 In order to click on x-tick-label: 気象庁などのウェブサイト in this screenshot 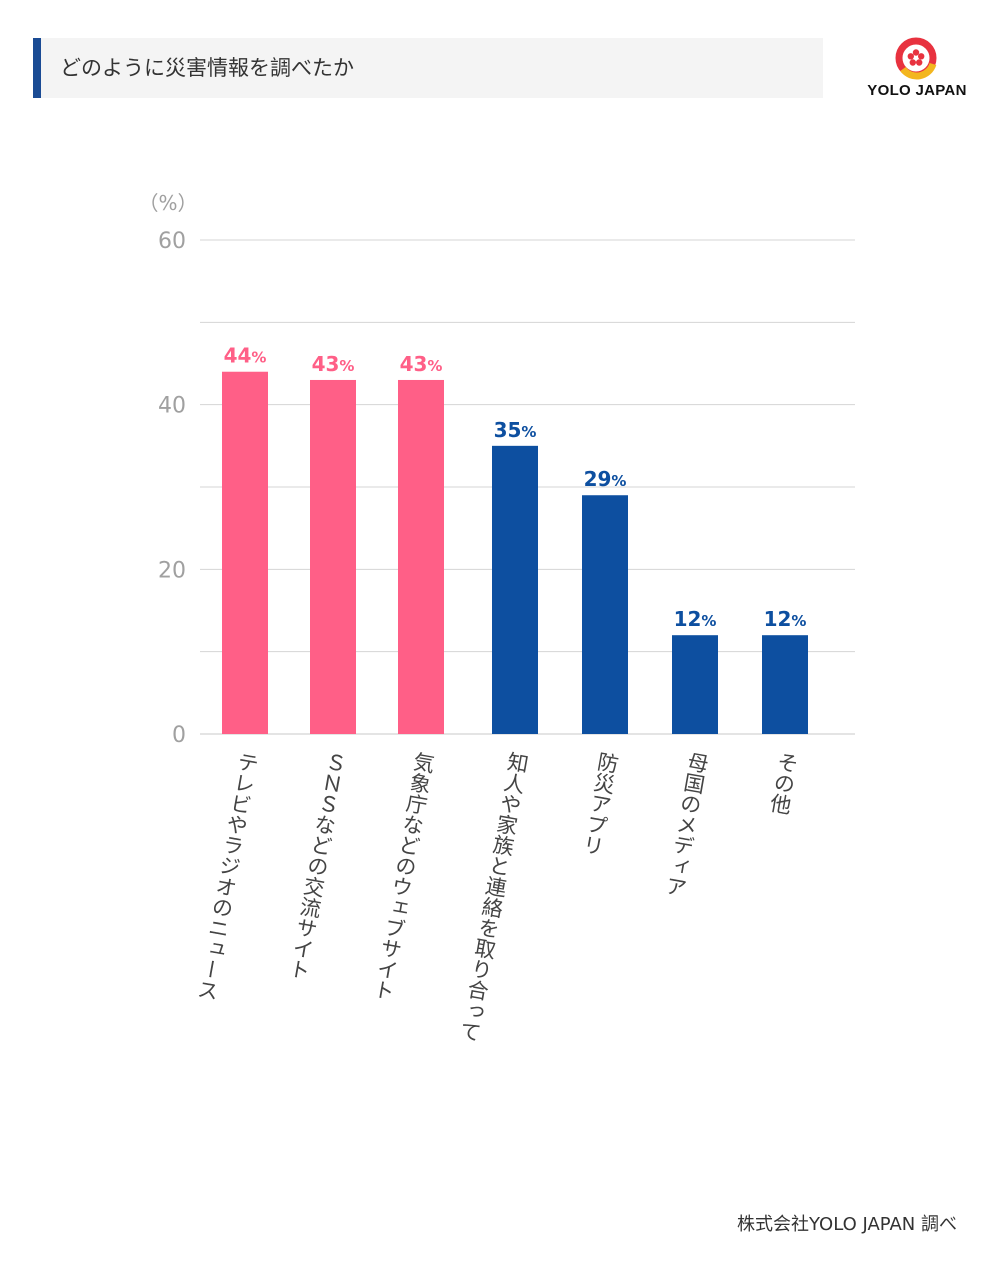, I will do `click(402, 876)`.